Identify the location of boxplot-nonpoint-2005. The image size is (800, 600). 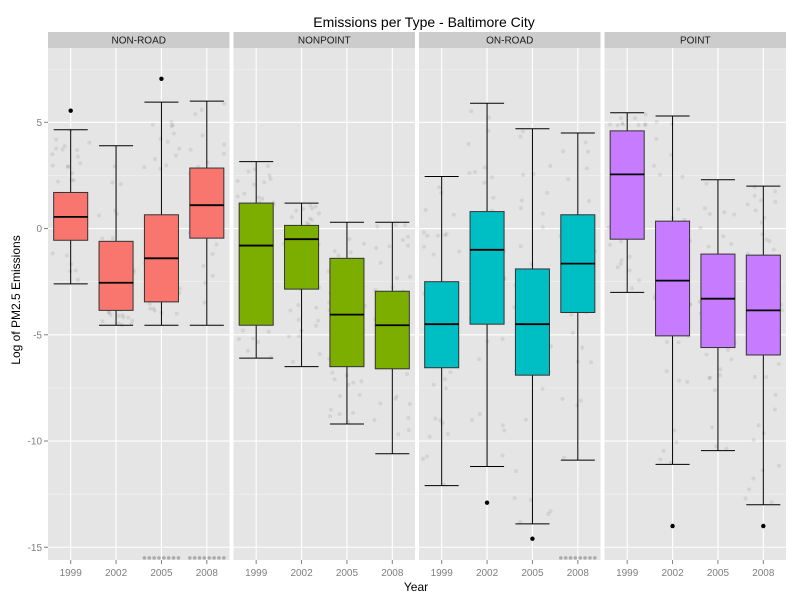
(346, 323).